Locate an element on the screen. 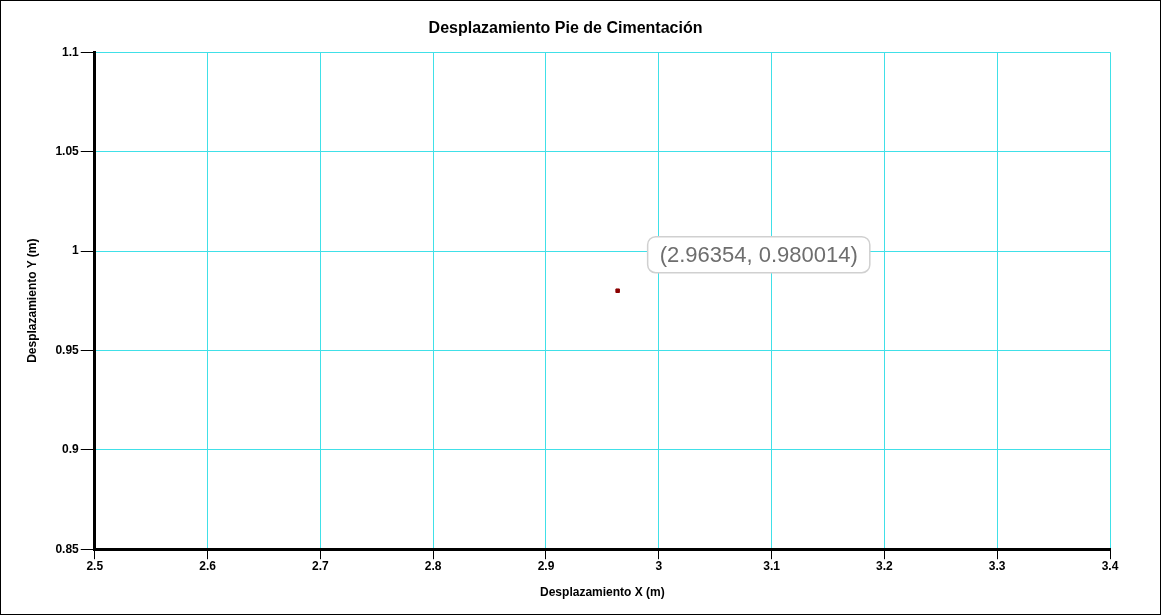 Image resolution: width=1161 pixels, height=615 pixels. x-tick-label: 3.4 is located at coordinates (1110, 565).